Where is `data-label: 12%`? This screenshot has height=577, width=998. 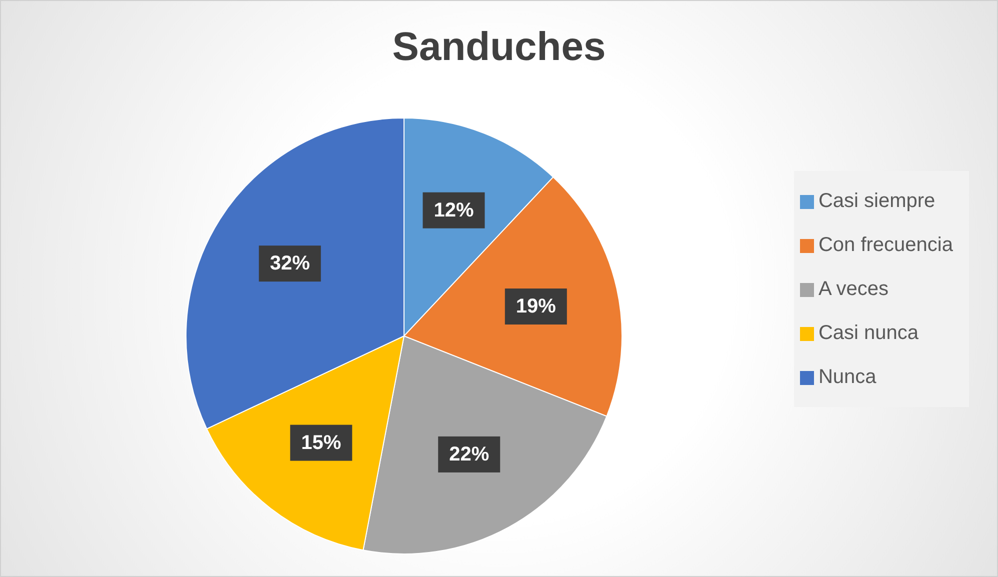
data-label: 12% is located at coordinates (454, 210).